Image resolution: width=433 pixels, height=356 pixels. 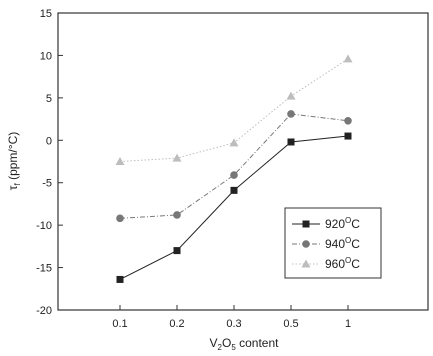 I want to click on legend-label-940: 940OC, so click(x=342, y=243).